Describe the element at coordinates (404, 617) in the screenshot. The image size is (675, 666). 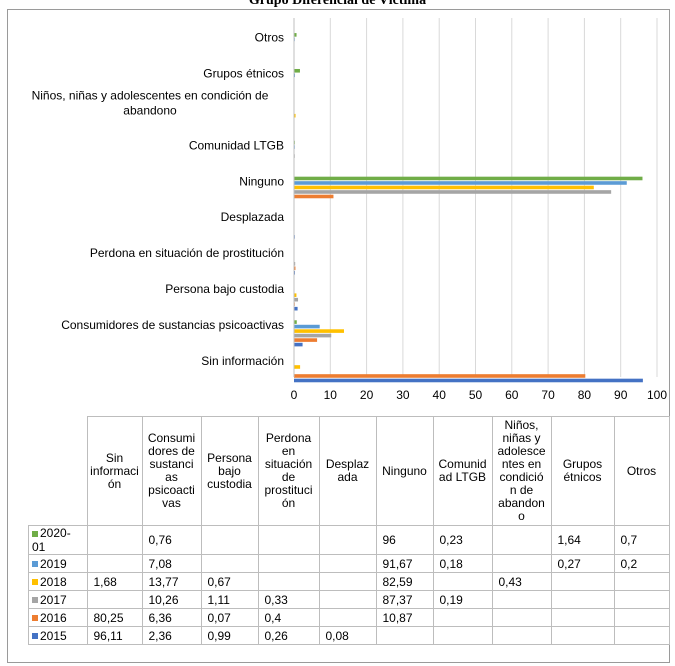
I see `table-cell: 10,87` at that location.